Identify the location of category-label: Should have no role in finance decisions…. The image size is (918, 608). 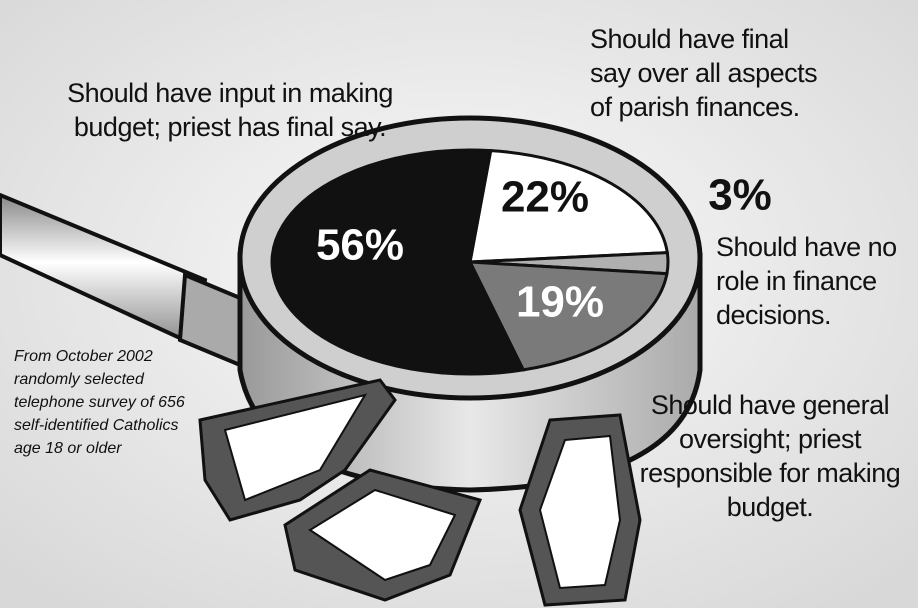
(806, 281).